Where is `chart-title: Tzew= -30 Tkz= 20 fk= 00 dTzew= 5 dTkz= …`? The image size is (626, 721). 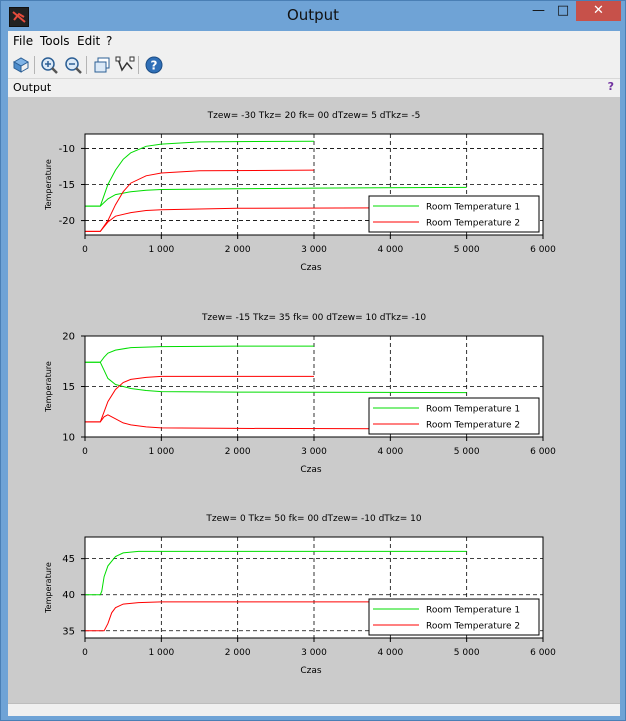 chart-title: Tzew= -30 Tkz= 20 fk= 00 dTzew= 5 dTkz= … is located at coordinates (314, 116).